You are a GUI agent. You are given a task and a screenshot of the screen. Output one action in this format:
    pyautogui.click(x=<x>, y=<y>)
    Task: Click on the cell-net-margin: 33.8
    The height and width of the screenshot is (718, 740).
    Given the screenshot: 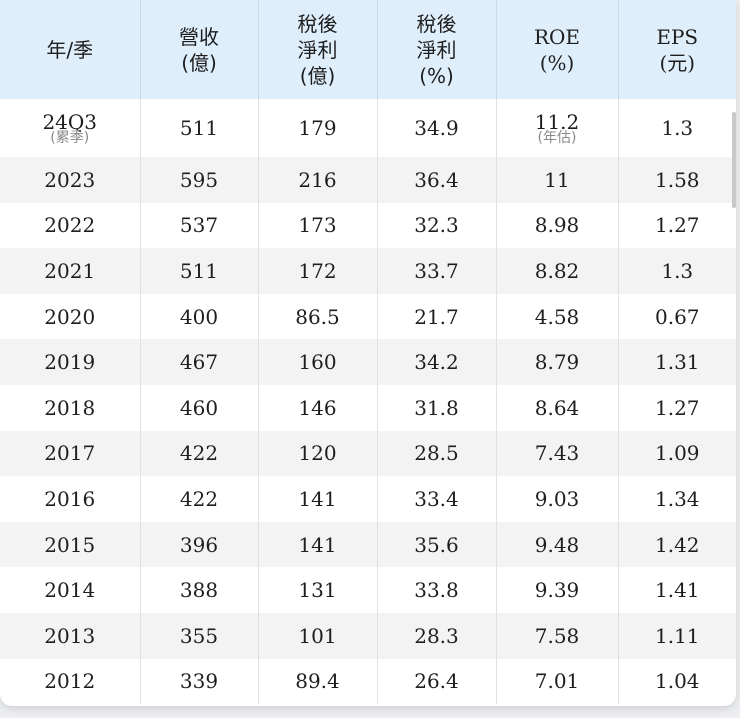 What is the action you would take?
    pyautogui.click(x=436, y=590)
    